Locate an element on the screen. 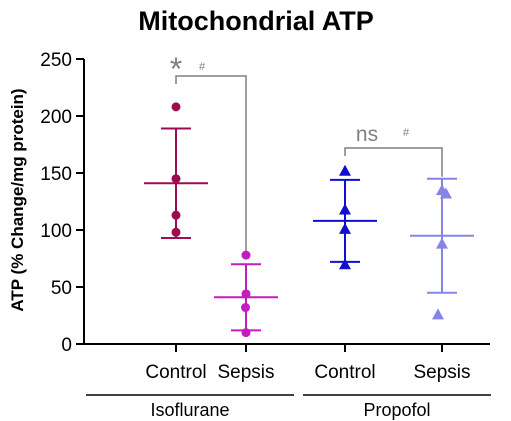 Image resolution: width=511 pixels, height=421 pixels. x-category-labels: Control Sepsis Control Sepsis is located at coordinates (307, 372).